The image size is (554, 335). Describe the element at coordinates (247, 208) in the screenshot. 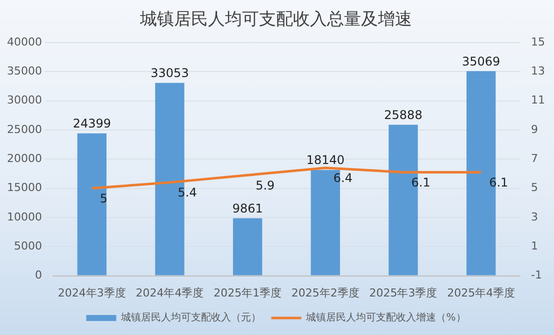

I see `data-label: 9861` at that location.